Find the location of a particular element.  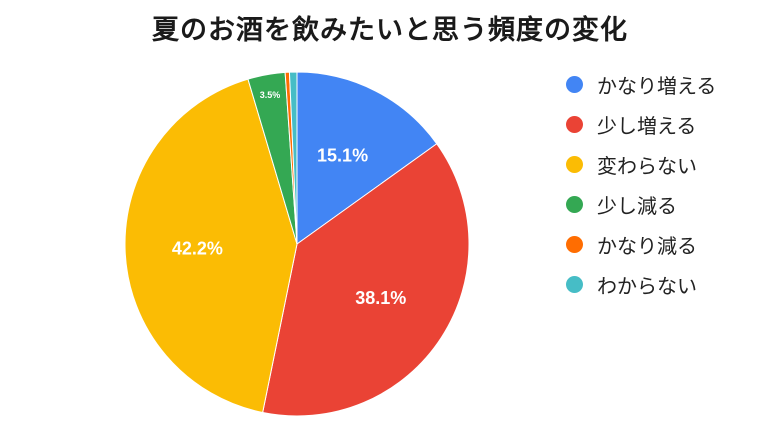

legend-item-1: 少し増える is located at coordinates (641, 124).